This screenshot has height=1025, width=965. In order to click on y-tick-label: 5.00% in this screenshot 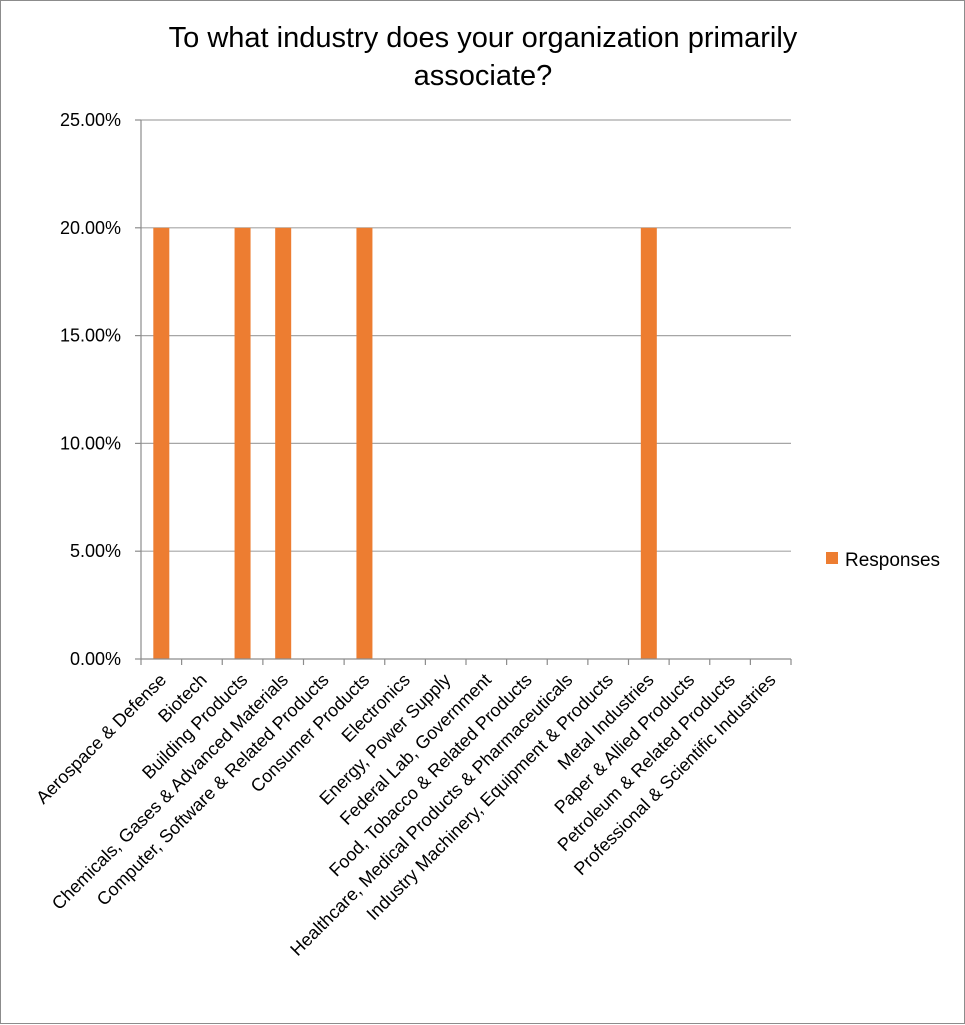, I will do `click(95, 551)`.